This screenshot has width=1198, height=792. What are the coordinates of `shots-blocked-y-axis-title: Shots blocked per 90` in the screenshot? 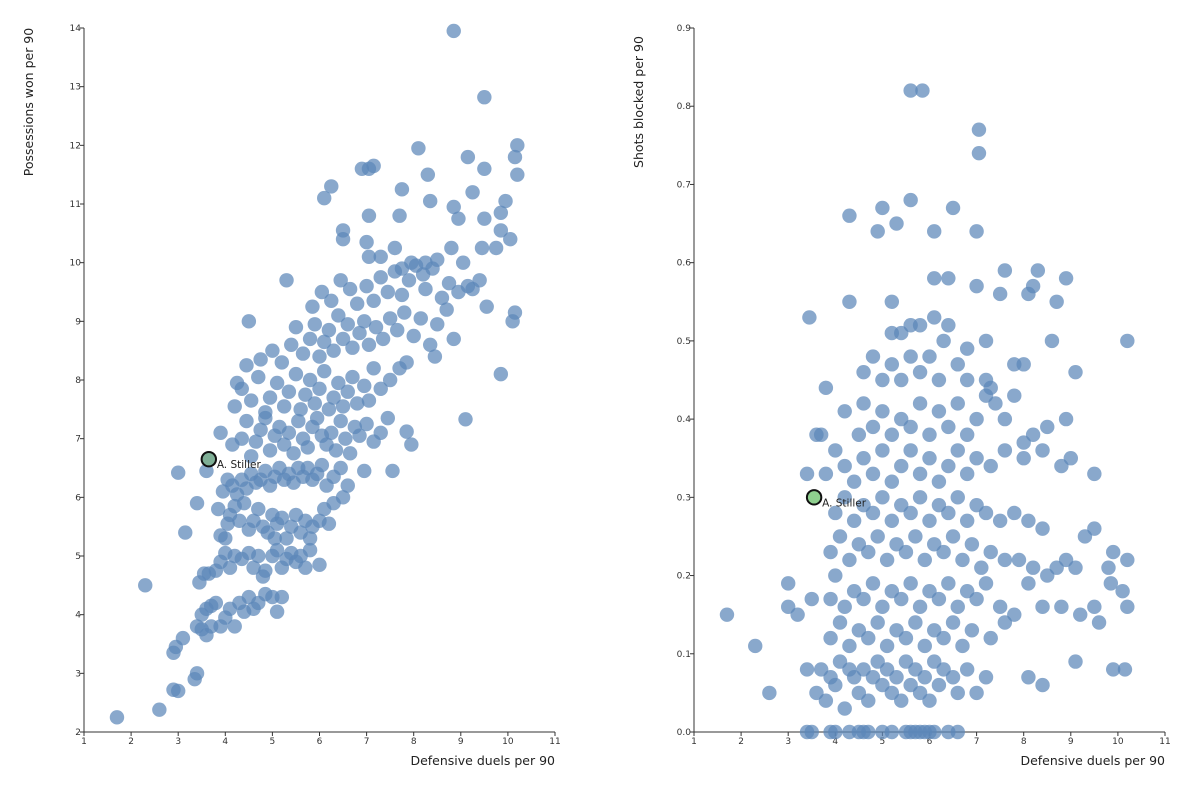 It's located at (638, 102).